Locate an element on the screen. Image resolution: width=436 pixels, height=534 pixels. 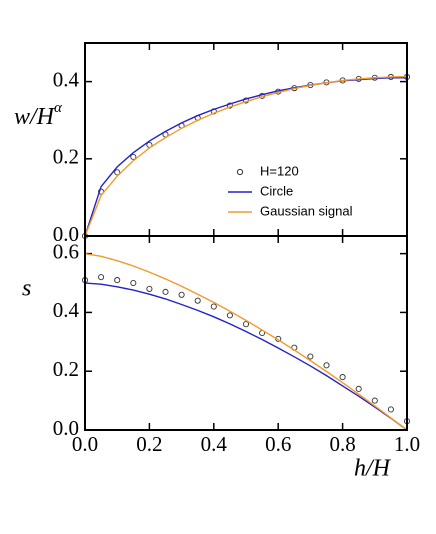
y-axis-label: s is located at coordinates (26, 289).